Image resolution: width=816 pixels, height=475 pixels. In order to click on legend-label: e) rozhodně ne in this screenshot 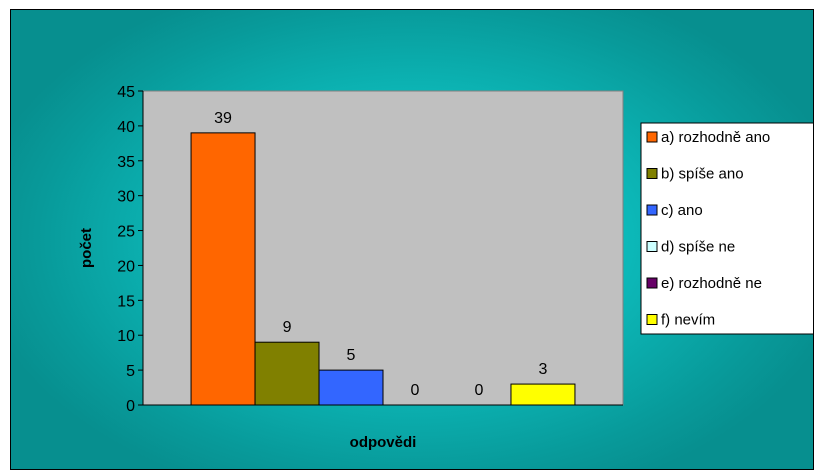, I will do `click(711, 283)`.